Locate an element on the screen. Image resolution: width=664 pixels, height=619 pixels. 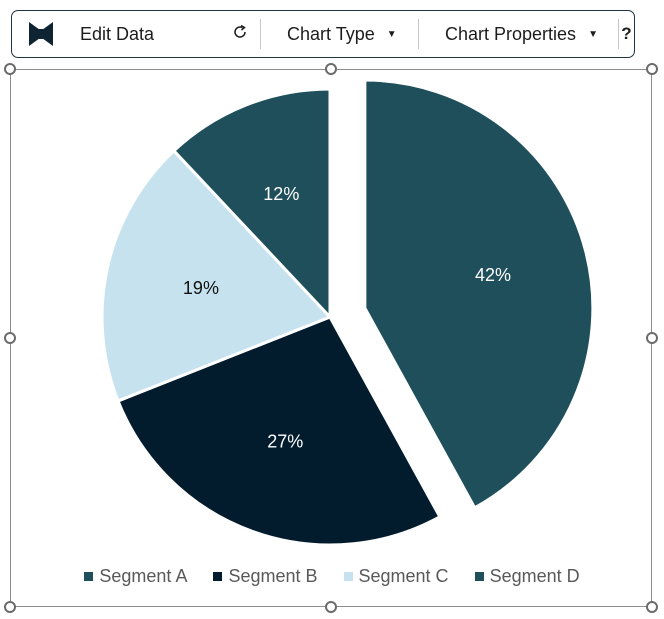
data-label-segment-c: 19% is located at coordinates (201, 288).